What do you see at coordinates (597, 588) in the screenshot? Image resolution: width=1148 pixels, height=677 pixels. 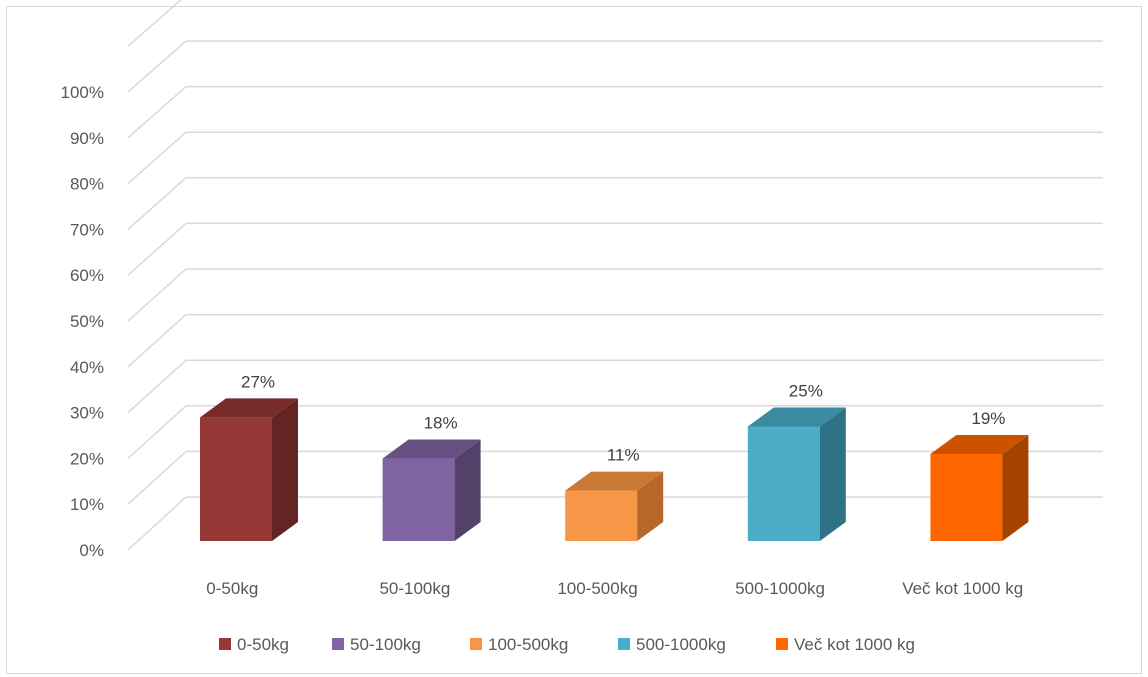 I see `x-category-label: 100-500kg` at bounding box center [597, 588].